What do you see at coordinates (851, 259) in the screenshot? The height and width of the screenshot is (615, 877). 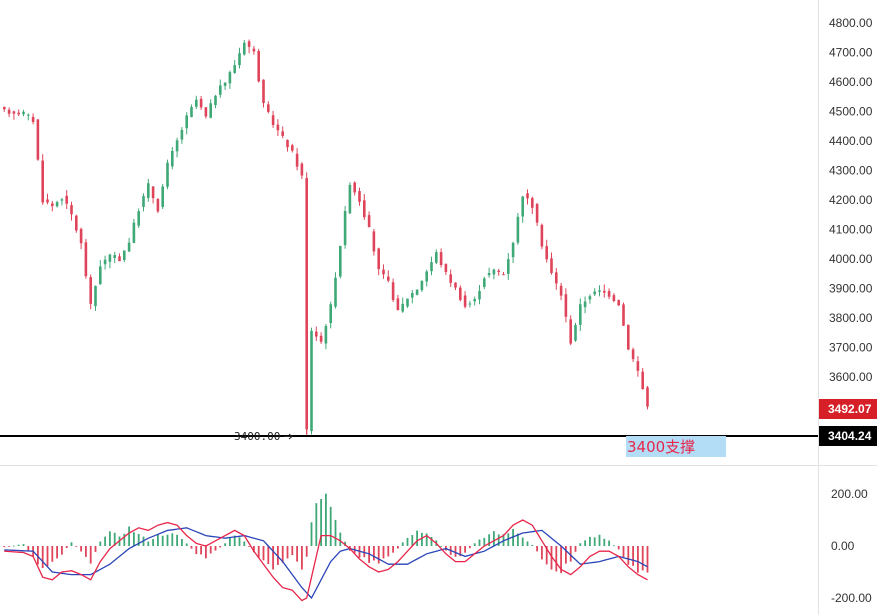 I see `price-tick-label: 4000.00` at bounding box center [851, 259].